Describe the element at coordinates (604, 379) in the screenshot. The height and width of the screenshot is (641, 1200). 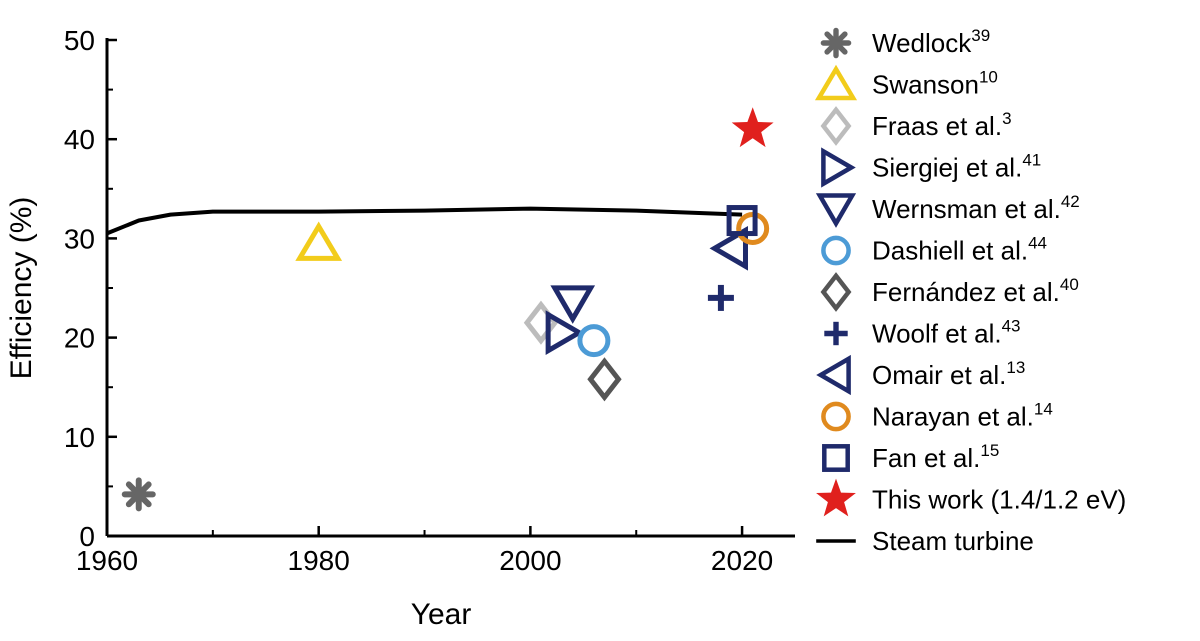
I see `data-point-fern-ndez-et-al` at that location.